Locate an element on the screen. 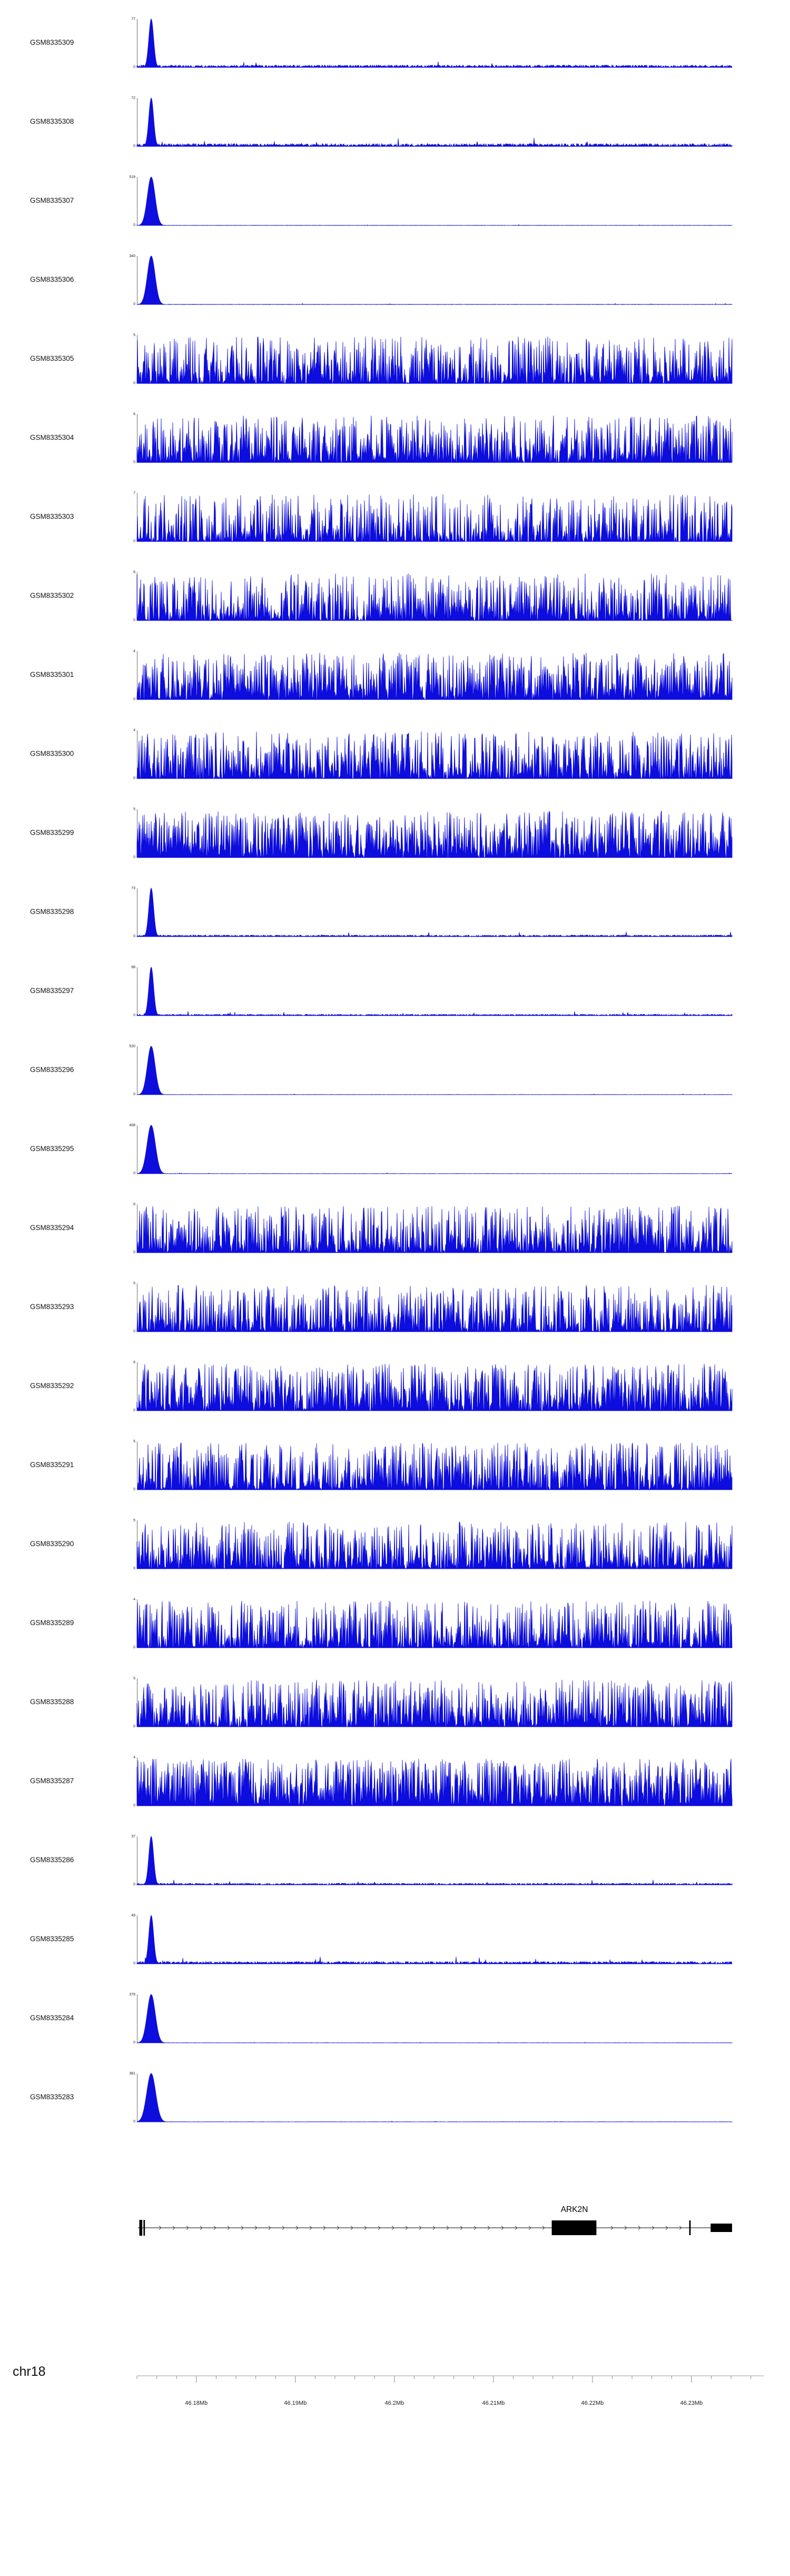 This screenshot has height=2576, width=790. track-plot: 73 0 is located at coordinates (432, 912).